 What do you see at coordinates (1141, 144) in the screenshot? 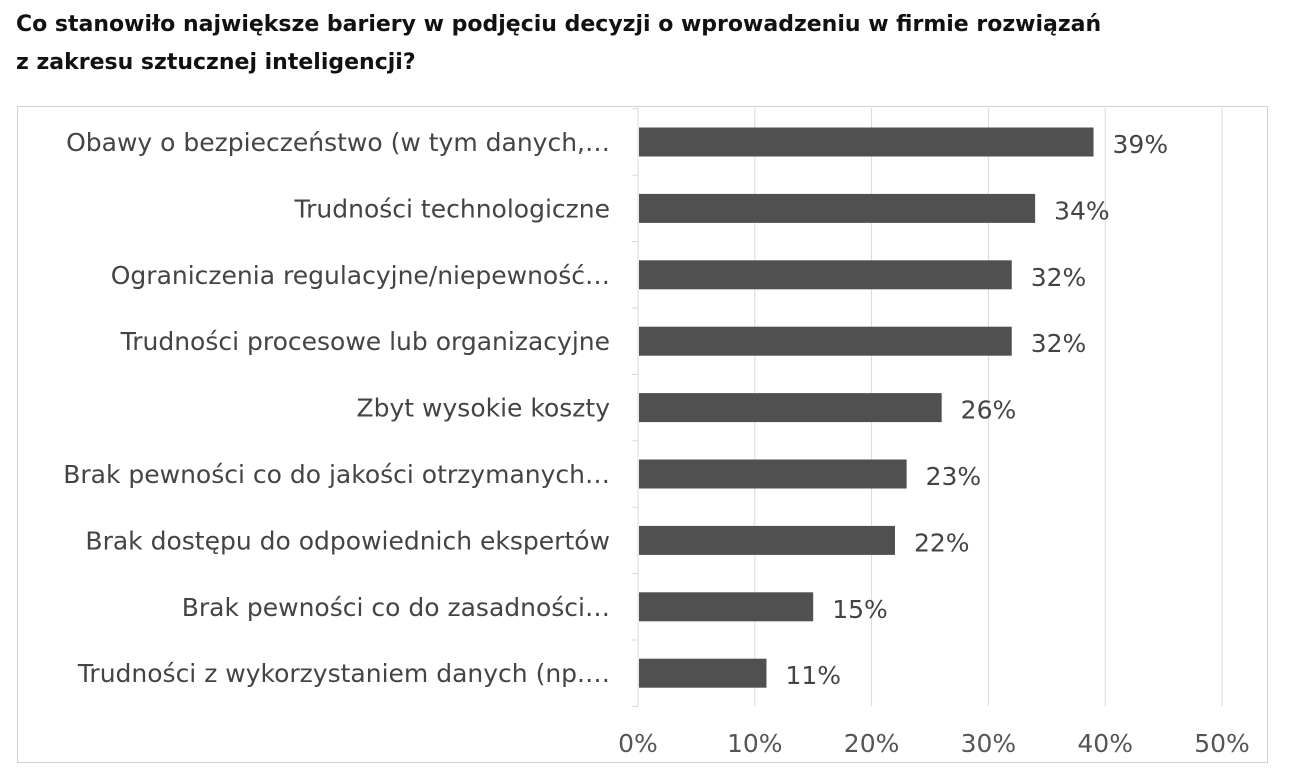
I see `data-label: 39%` at bounding box center [1141, 144].